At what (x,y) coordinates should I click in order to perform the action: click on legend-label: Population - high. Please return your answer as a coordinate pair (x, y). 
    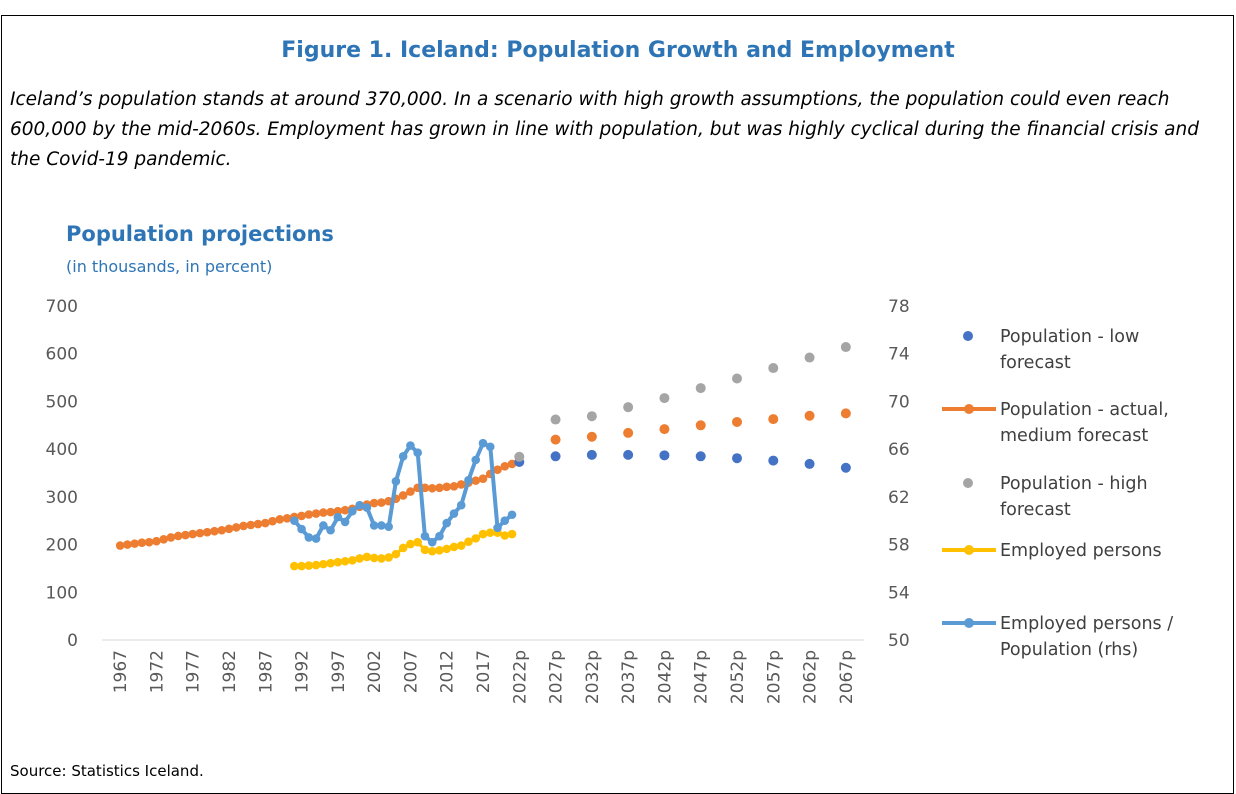
    Looking at the image, I should click on (1074, 484).